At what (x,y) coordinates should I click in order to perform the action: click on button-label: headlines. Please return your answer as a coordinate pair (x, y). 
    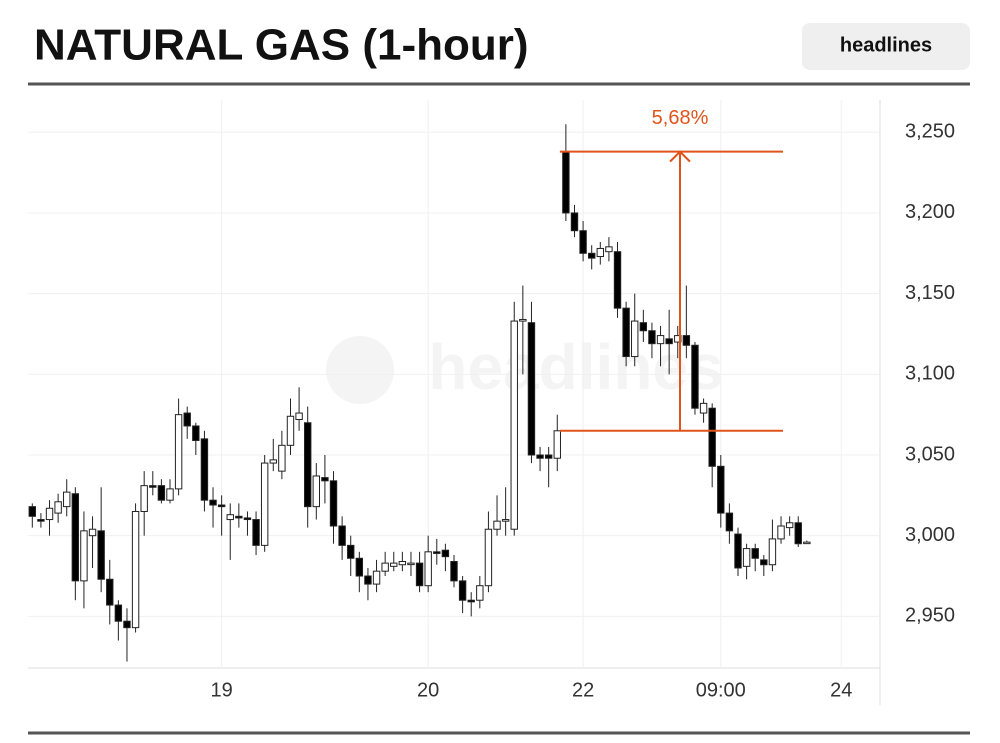
    Looking at the image, I should click on (886, 45).